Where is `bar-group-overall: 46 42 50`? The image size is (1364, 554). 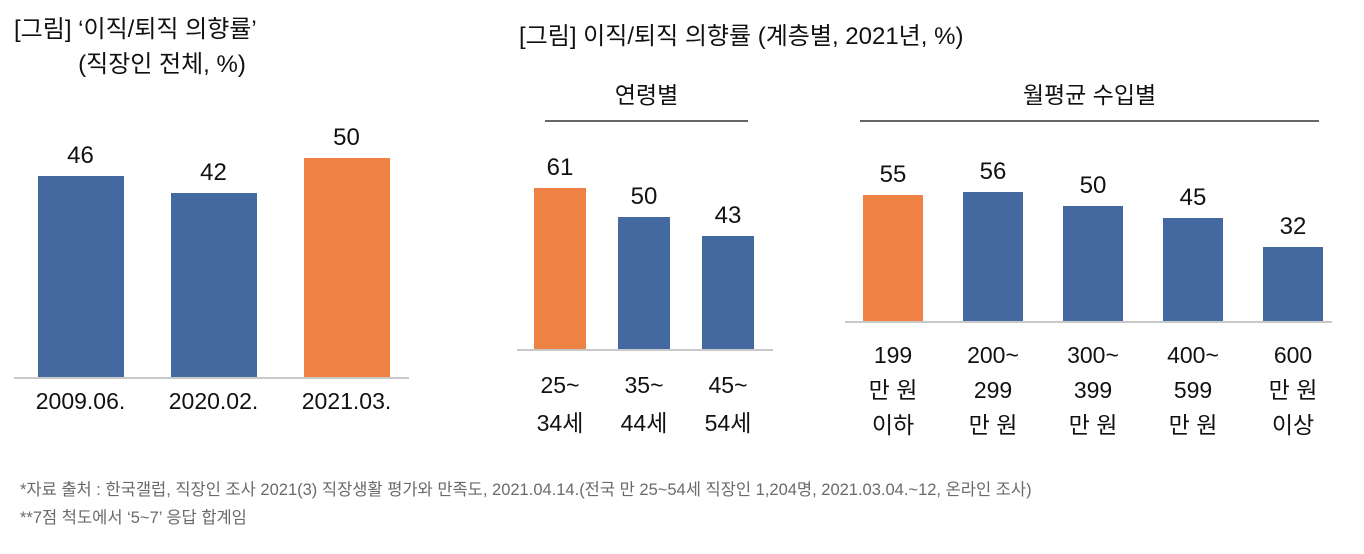 bar-group-overall: 46 42 50 is located at coordinates (213, 251).